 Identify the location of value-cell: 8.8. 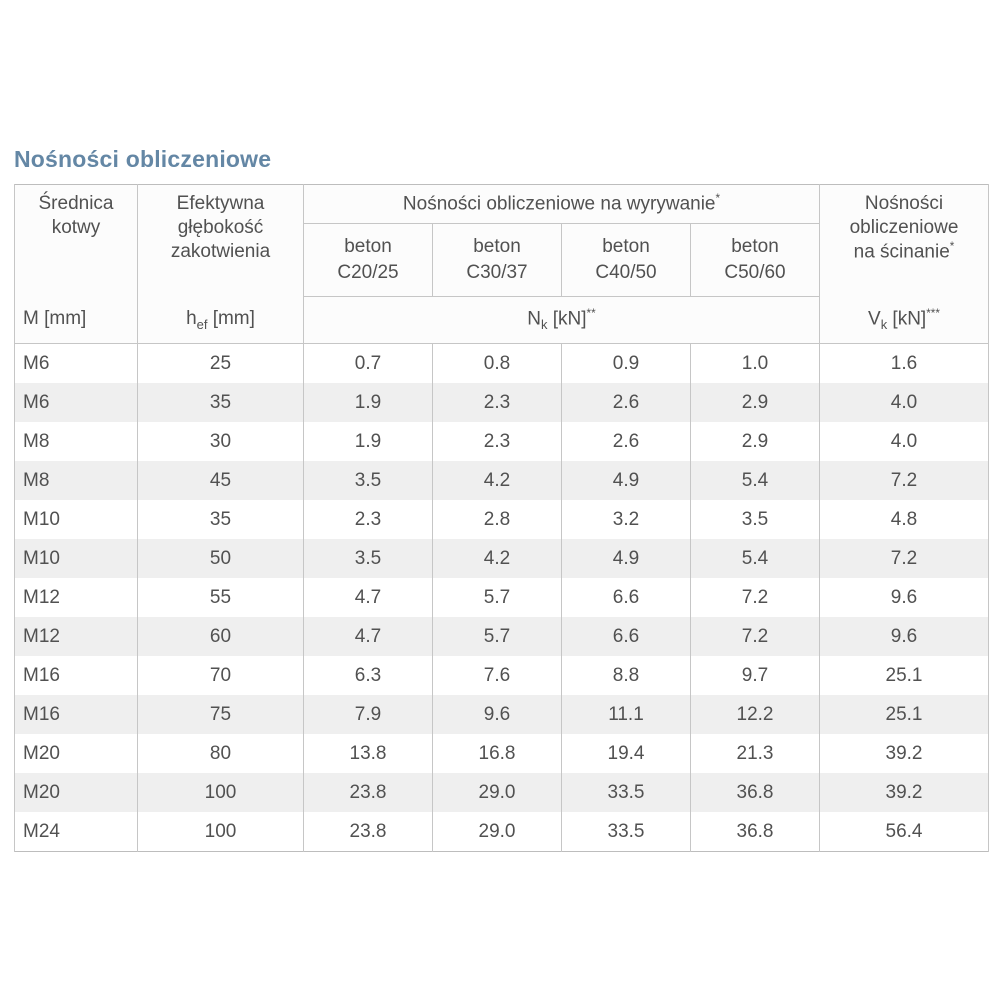
(626, 675).